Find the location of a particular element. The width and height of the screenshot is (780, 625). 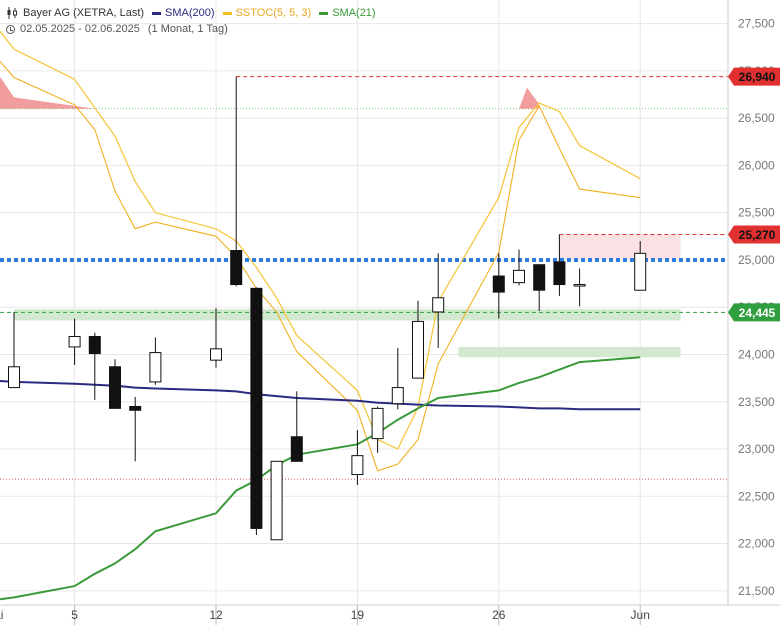

level-price-tag: 25,270 is located at coordinates (754, 234).